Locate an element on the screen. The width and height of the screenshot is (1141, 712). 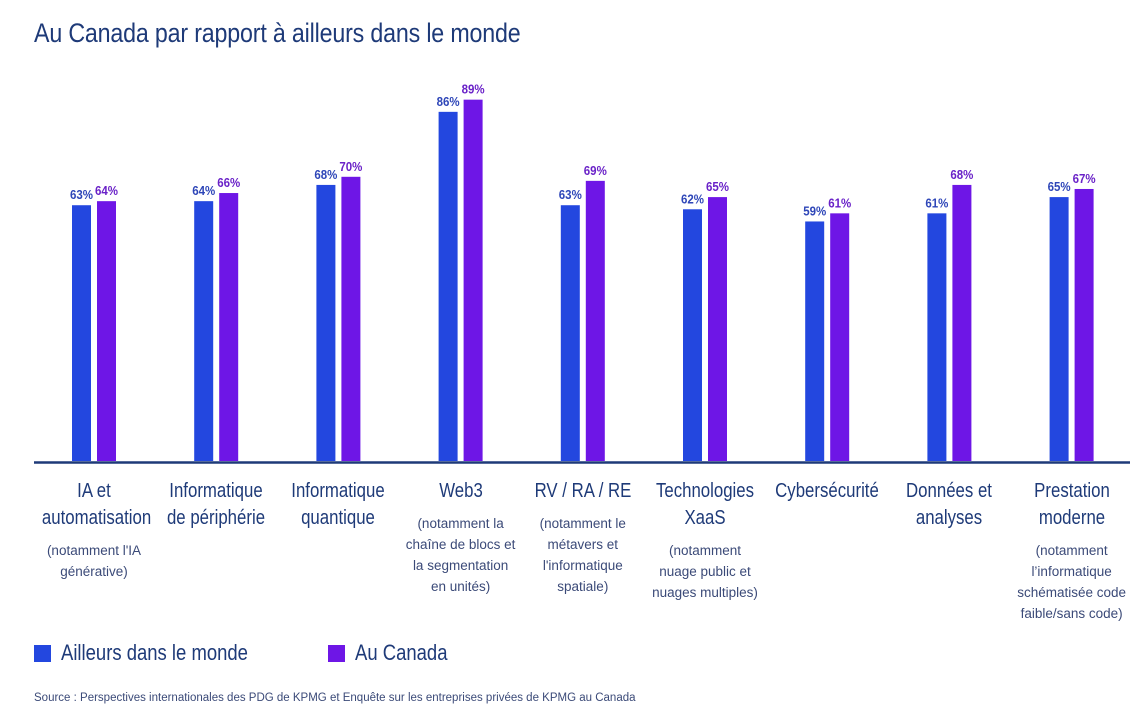
category-name-line: analyses is located at coordinates (949, 518).